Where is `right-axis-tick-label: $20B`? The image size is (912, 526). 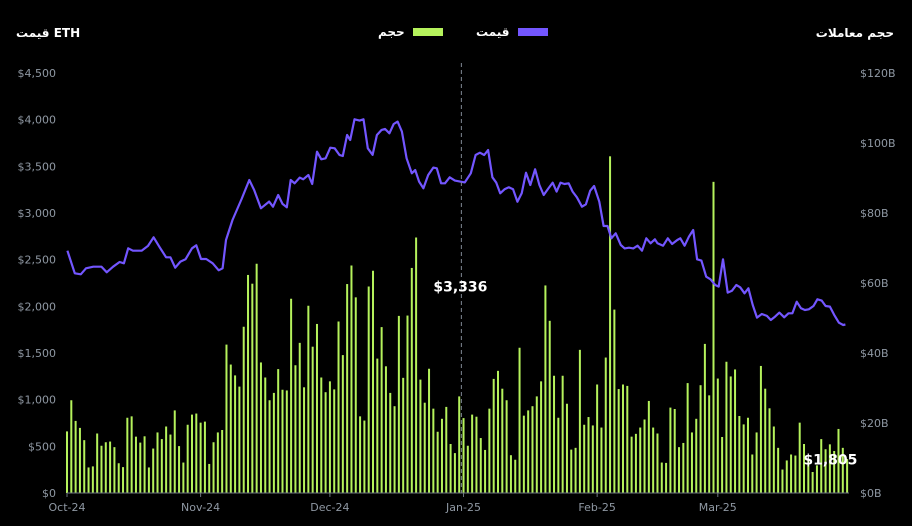 right-axis-tick-label: $20B is located at coordinates (874, 423).